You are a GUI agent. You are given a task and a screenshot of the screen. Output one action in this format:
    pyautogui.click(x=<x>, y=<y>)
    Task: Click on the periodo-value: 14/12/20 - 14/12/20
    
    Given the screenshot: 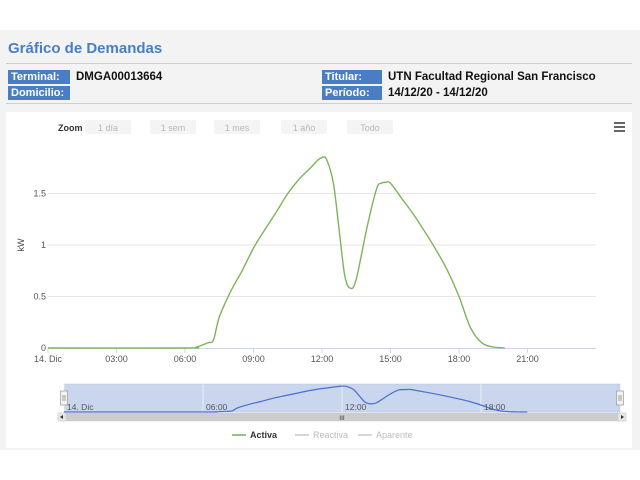 What is the action you would take?
    pyautogui.click(x=438, y=93)
    